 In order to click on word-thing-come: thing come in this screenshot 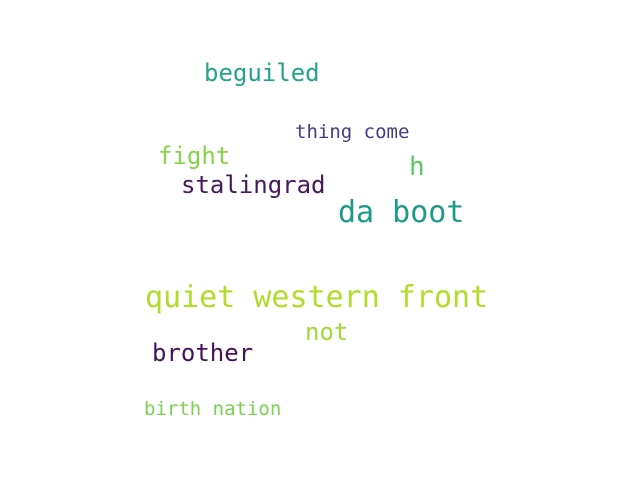, I will do `click(352, 132)`.